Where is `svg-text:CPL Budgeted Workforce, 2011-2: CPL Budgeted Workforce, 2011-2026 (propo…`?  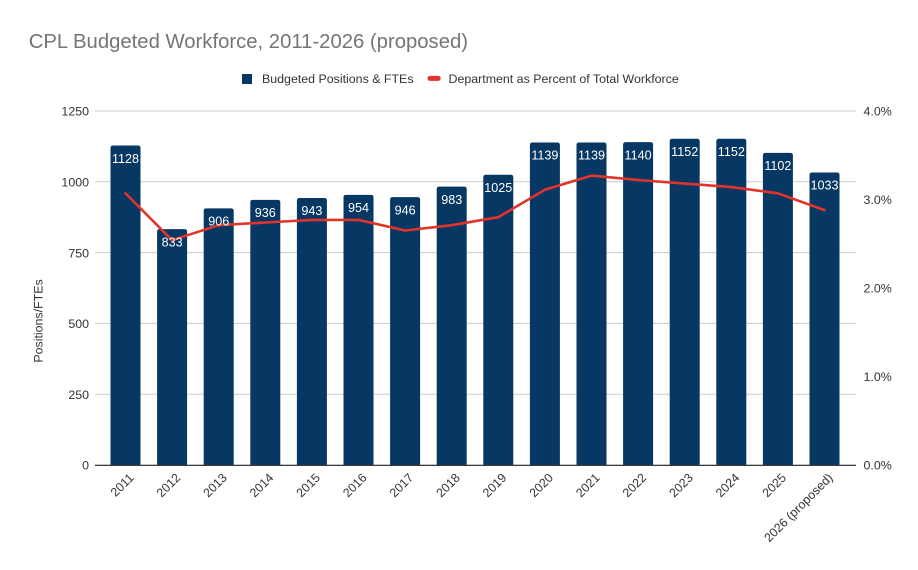
svg-text:CPL Budgeted Workforce, 2011-2: CPL Budgeted Workforce, 2011-2026 (propo… is located at coordinates (248, 42).